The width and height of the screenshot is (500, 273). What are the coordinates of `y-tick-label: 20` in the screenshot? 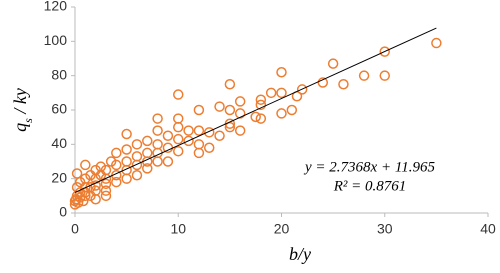 It's located at (59, 177).